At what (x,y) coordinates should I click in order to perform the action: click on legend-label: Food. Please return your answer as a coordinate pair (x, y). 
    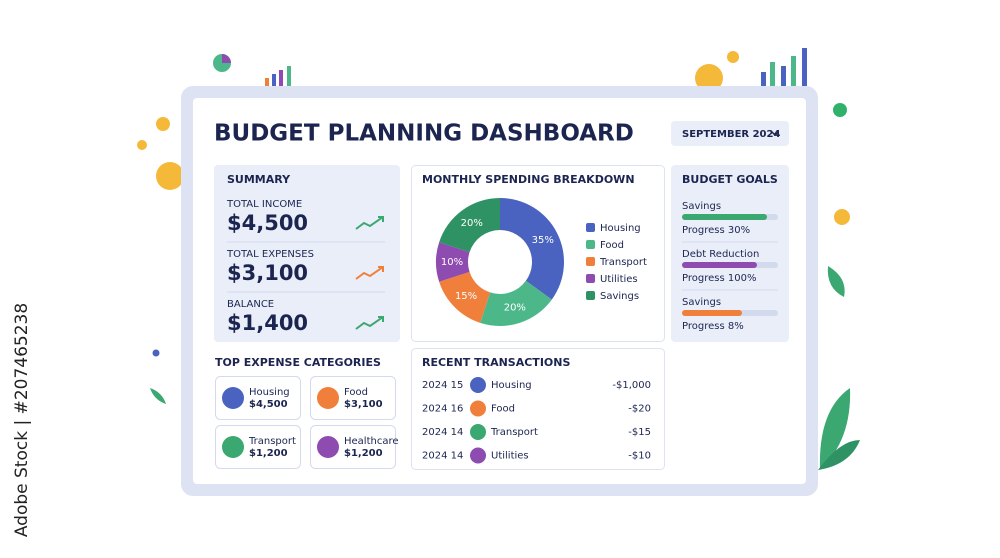
    Looking at the image, I should click on (612, 245).